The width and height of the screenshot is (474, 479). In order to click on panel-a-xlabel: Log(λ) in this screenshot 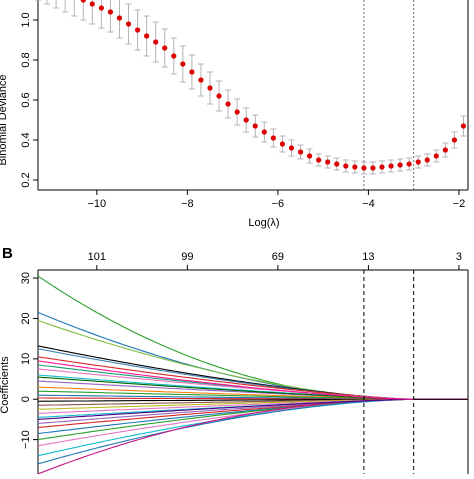, I will do `click(263, 223)`.